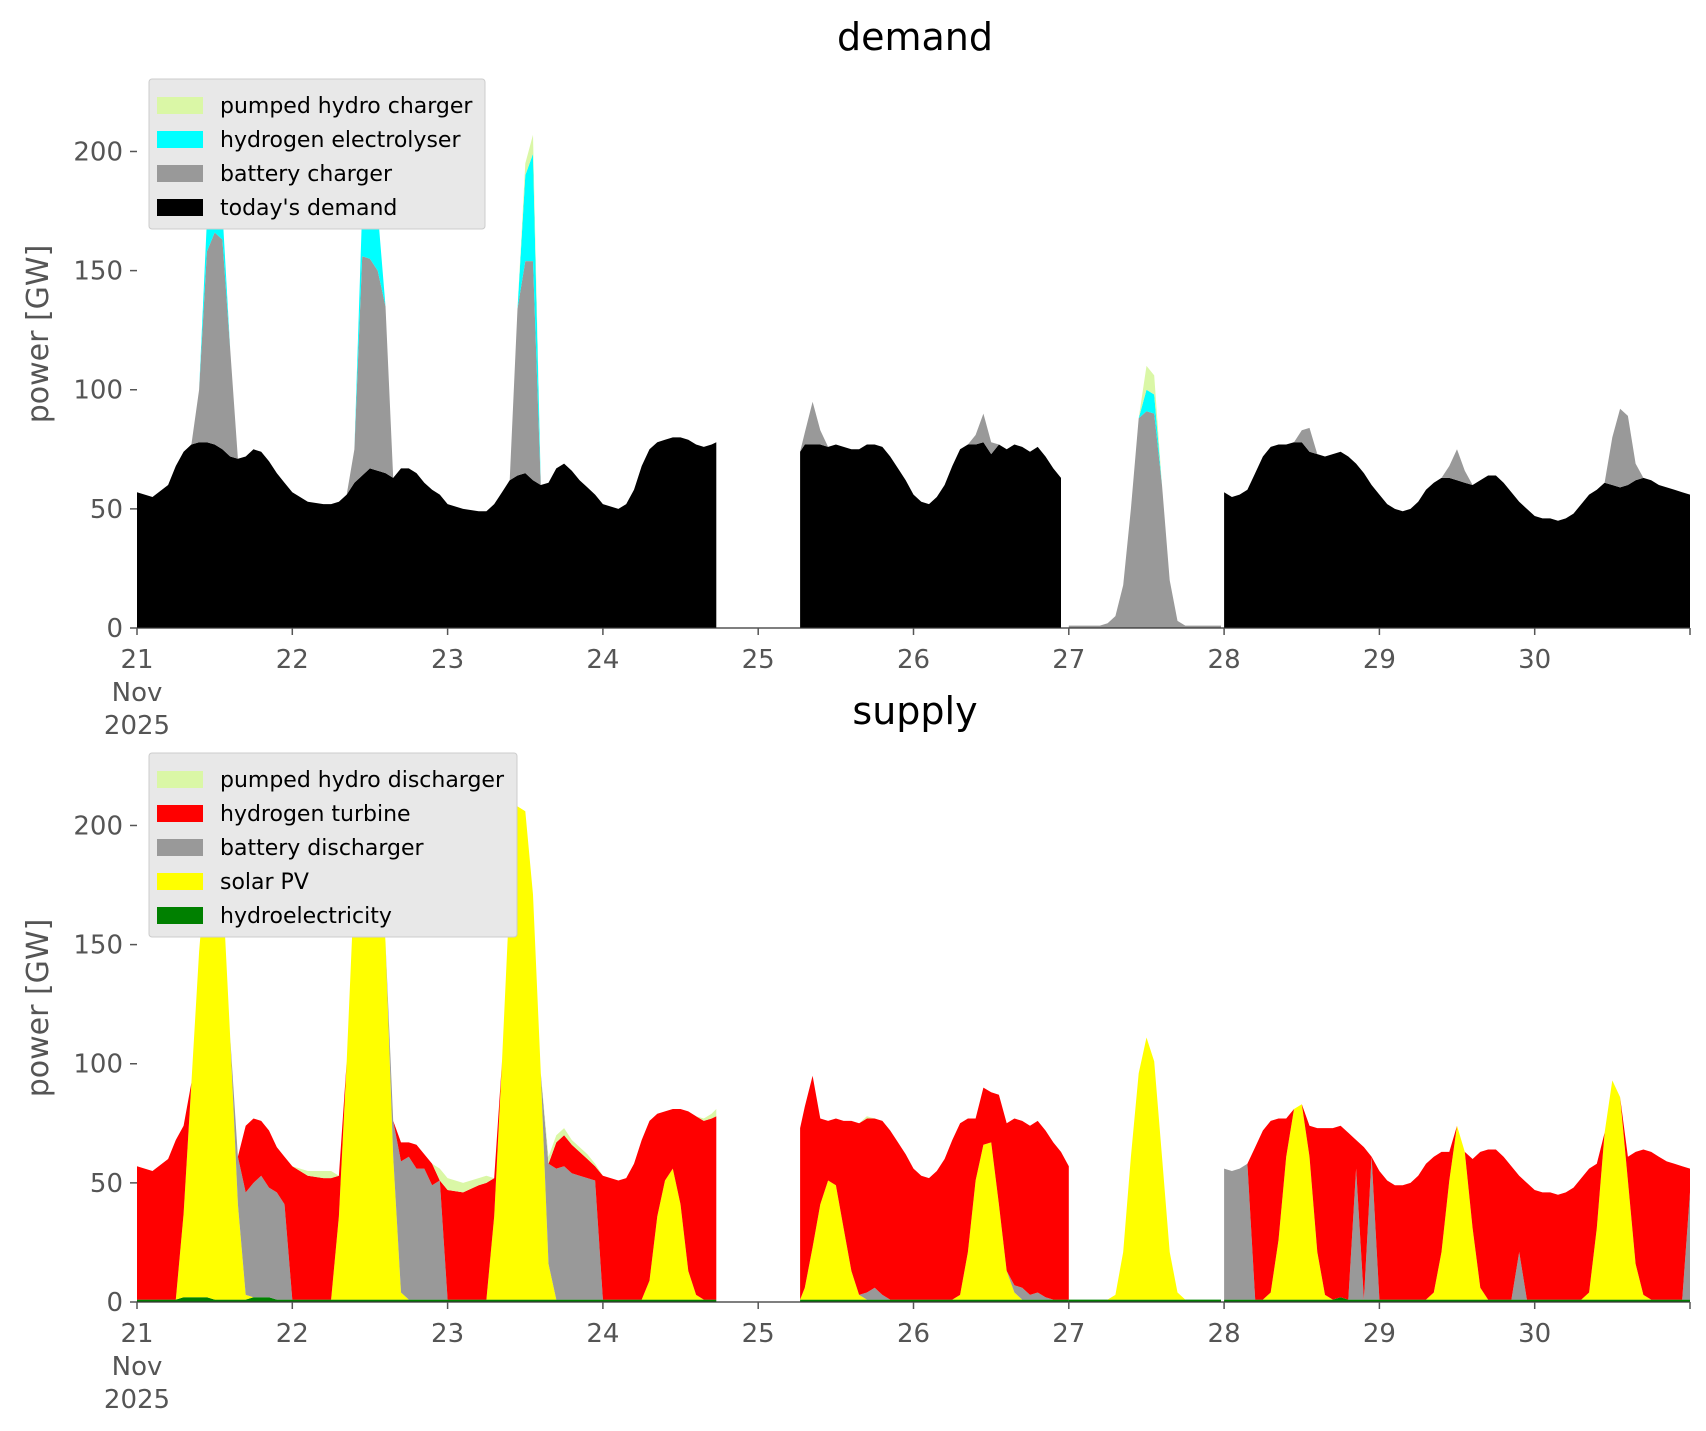  I want to click on demand-x-tick-label: 27, so click(1068, 660).